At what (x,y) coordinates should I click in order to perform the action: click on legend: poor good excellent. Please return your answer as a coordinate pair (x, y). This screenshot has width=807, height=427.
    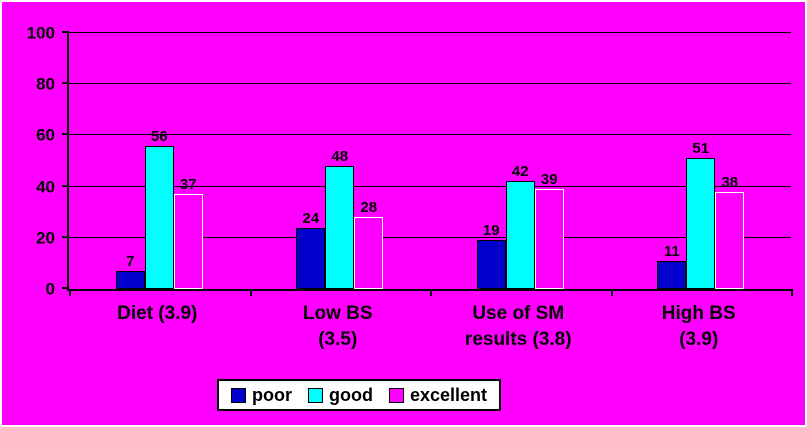
    Looking at the image, I should click on (359, 395).